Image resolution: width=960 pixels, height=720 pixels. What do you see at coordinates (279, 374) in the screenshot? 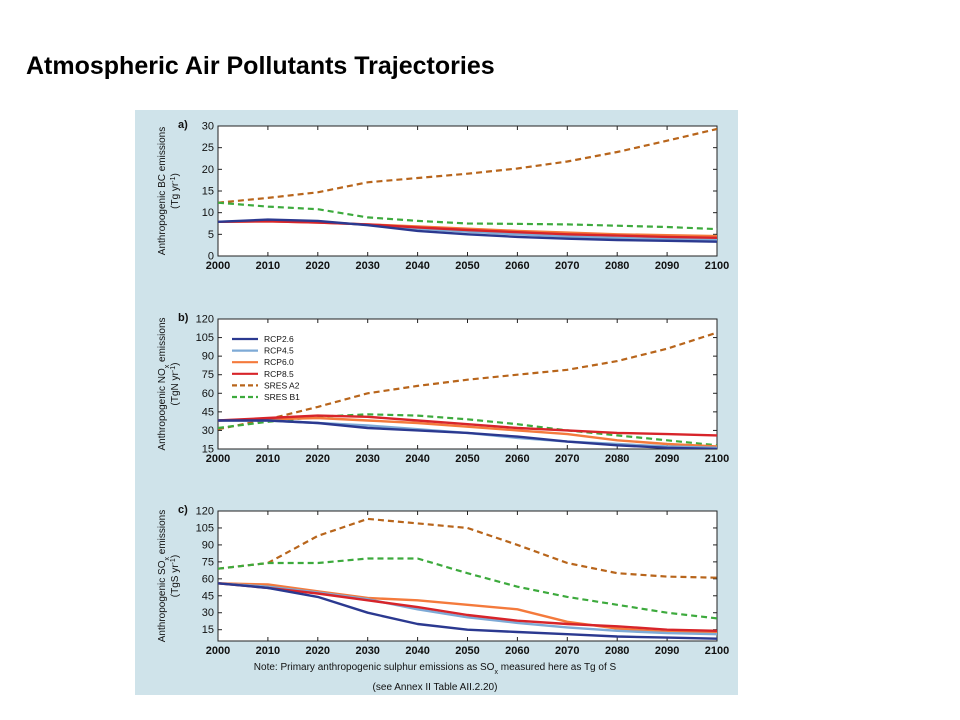
I see `legend-label-rcp8-5: RCP8.5` at bounding box center [279, 374].